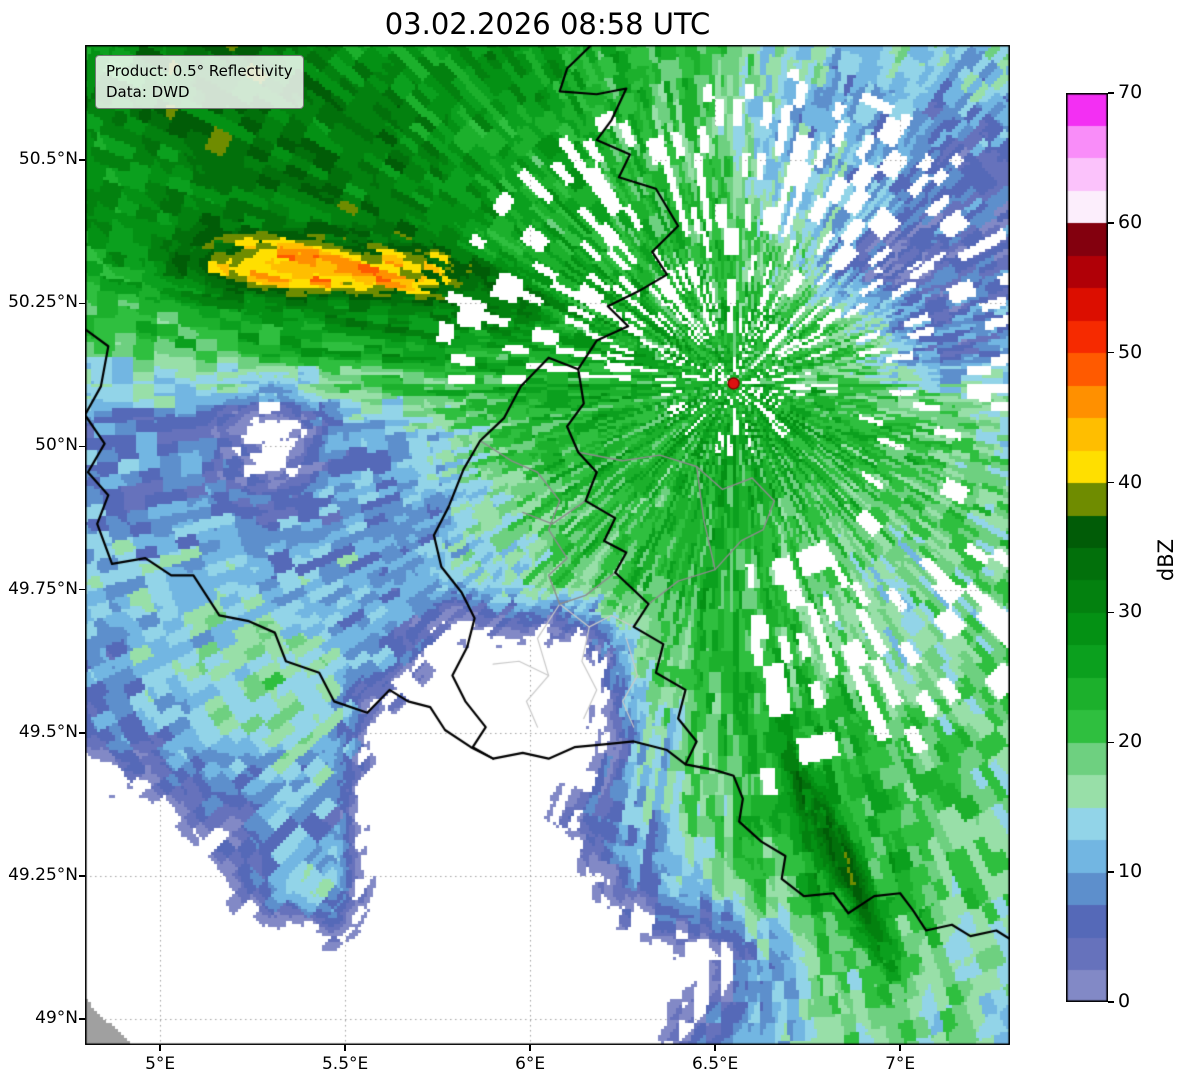 The height and width of the screenshot is (1081, 1202). Describe the element at coordinates (43, 302) in the screenshot. I see `y-tick-label: 50.25°N` at that location.